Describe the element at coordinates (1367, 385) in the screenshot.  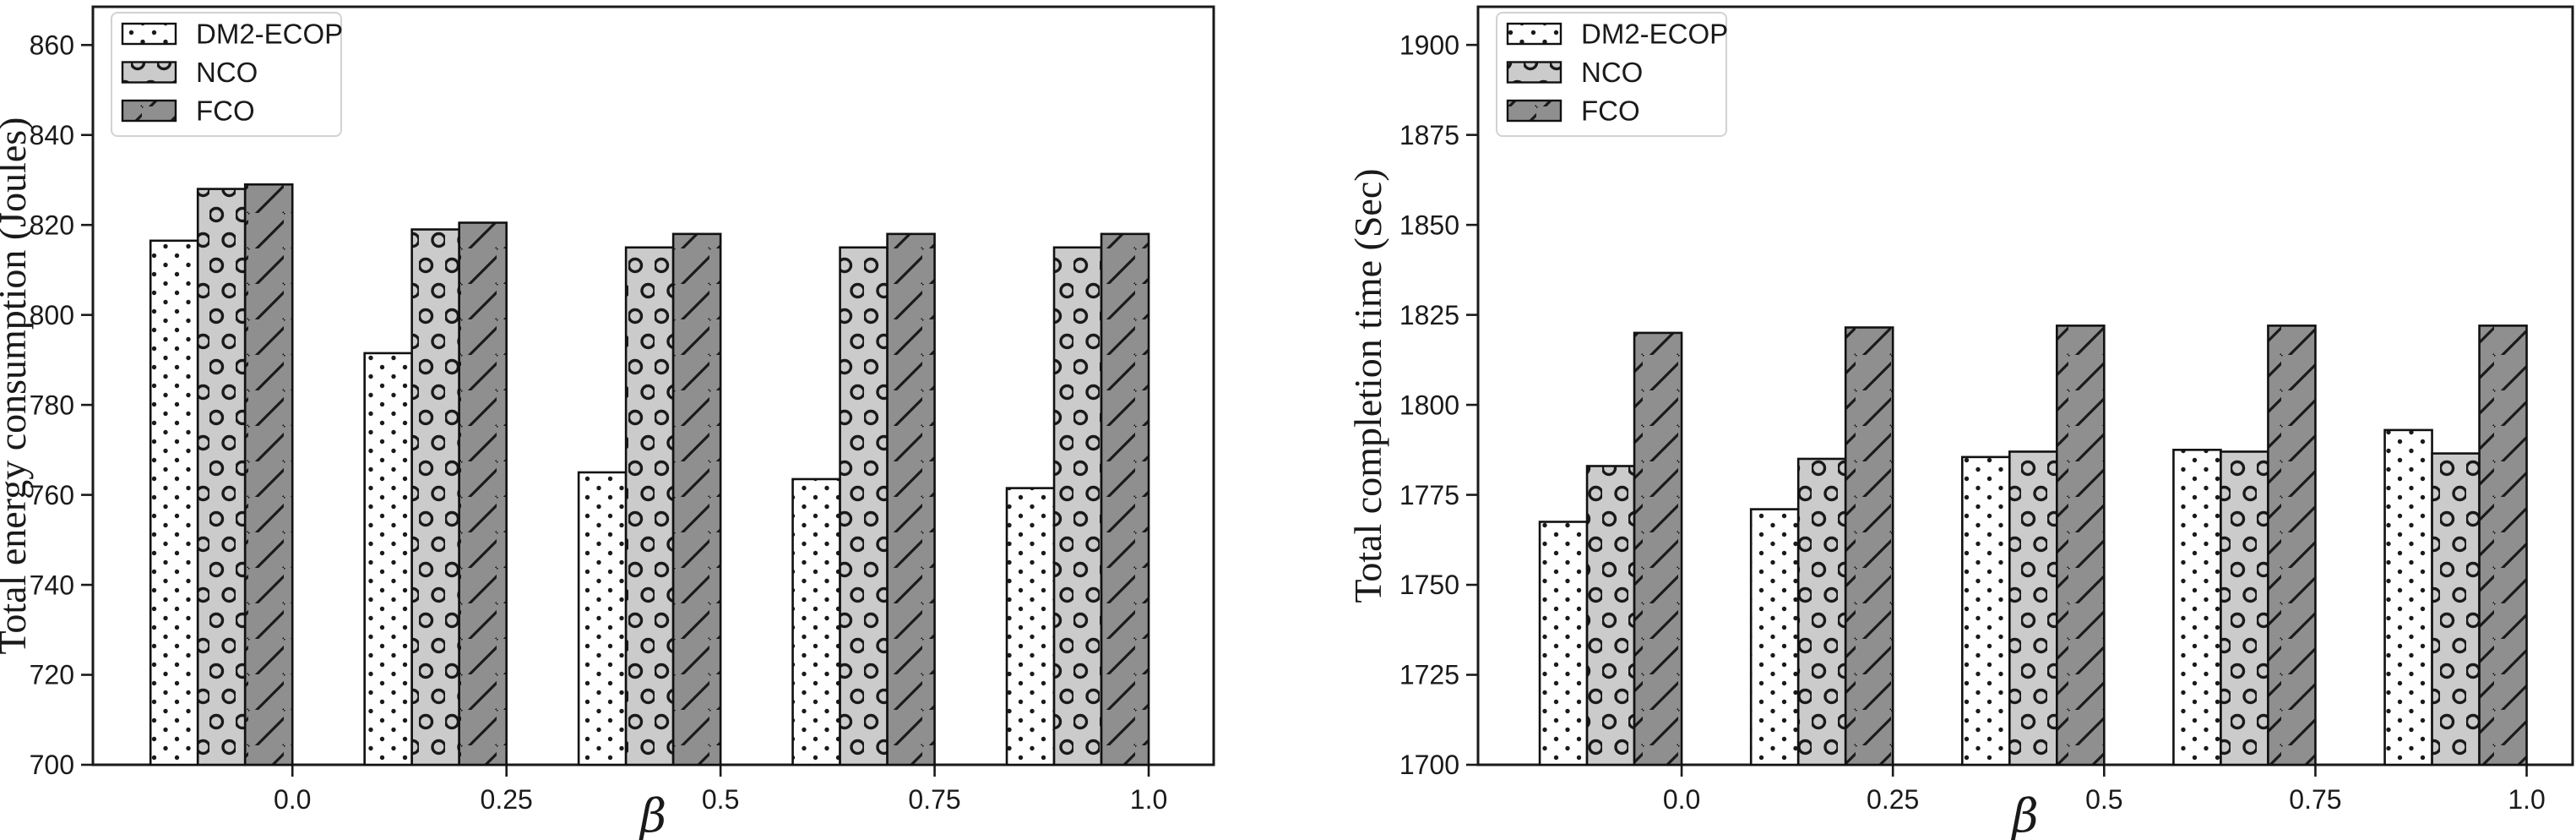
I see `completion-y-axis-label: Total completion time (Sec)` at that location.